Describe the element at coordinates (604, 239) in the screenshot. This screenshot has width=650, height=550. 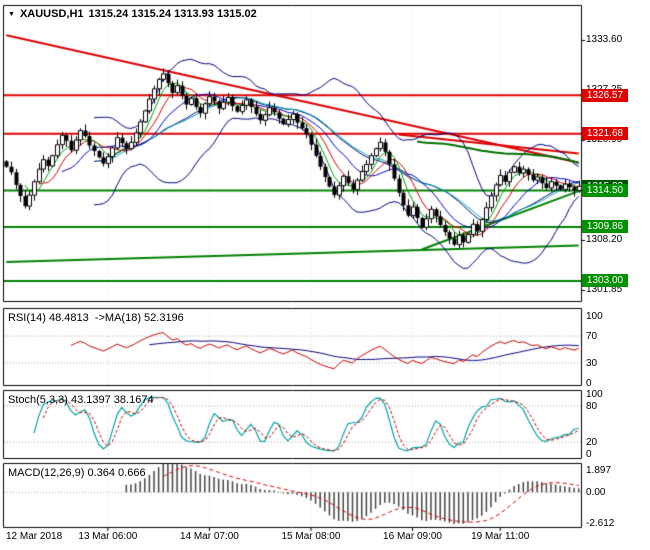
I see `price-axis-tick: 1308.20` at that location.